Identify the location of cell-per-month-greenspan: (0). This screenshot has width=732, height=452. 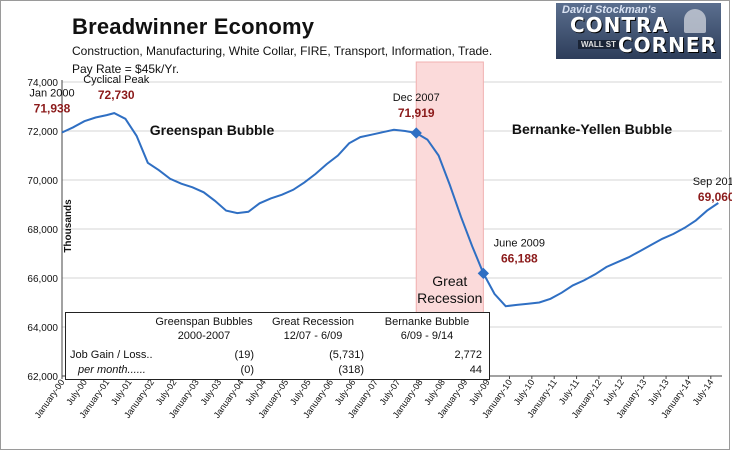
(247, 370).